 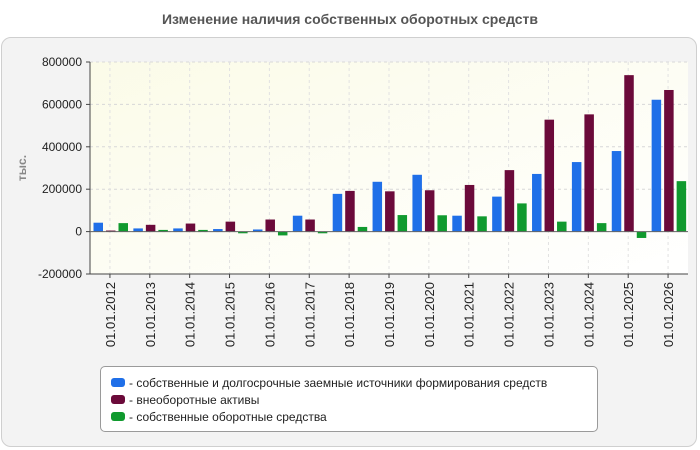 I want to click on y-axis-label: тыс., so click(x=22, y=168).